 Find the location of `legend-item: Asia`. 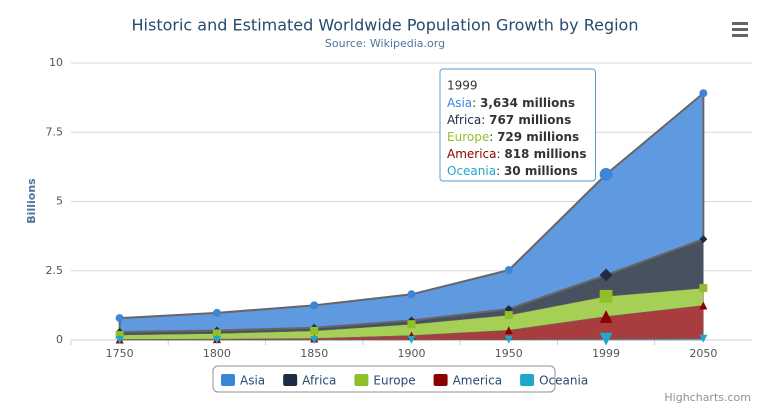

legend-item: Asia is located at coordinates (243, 381).